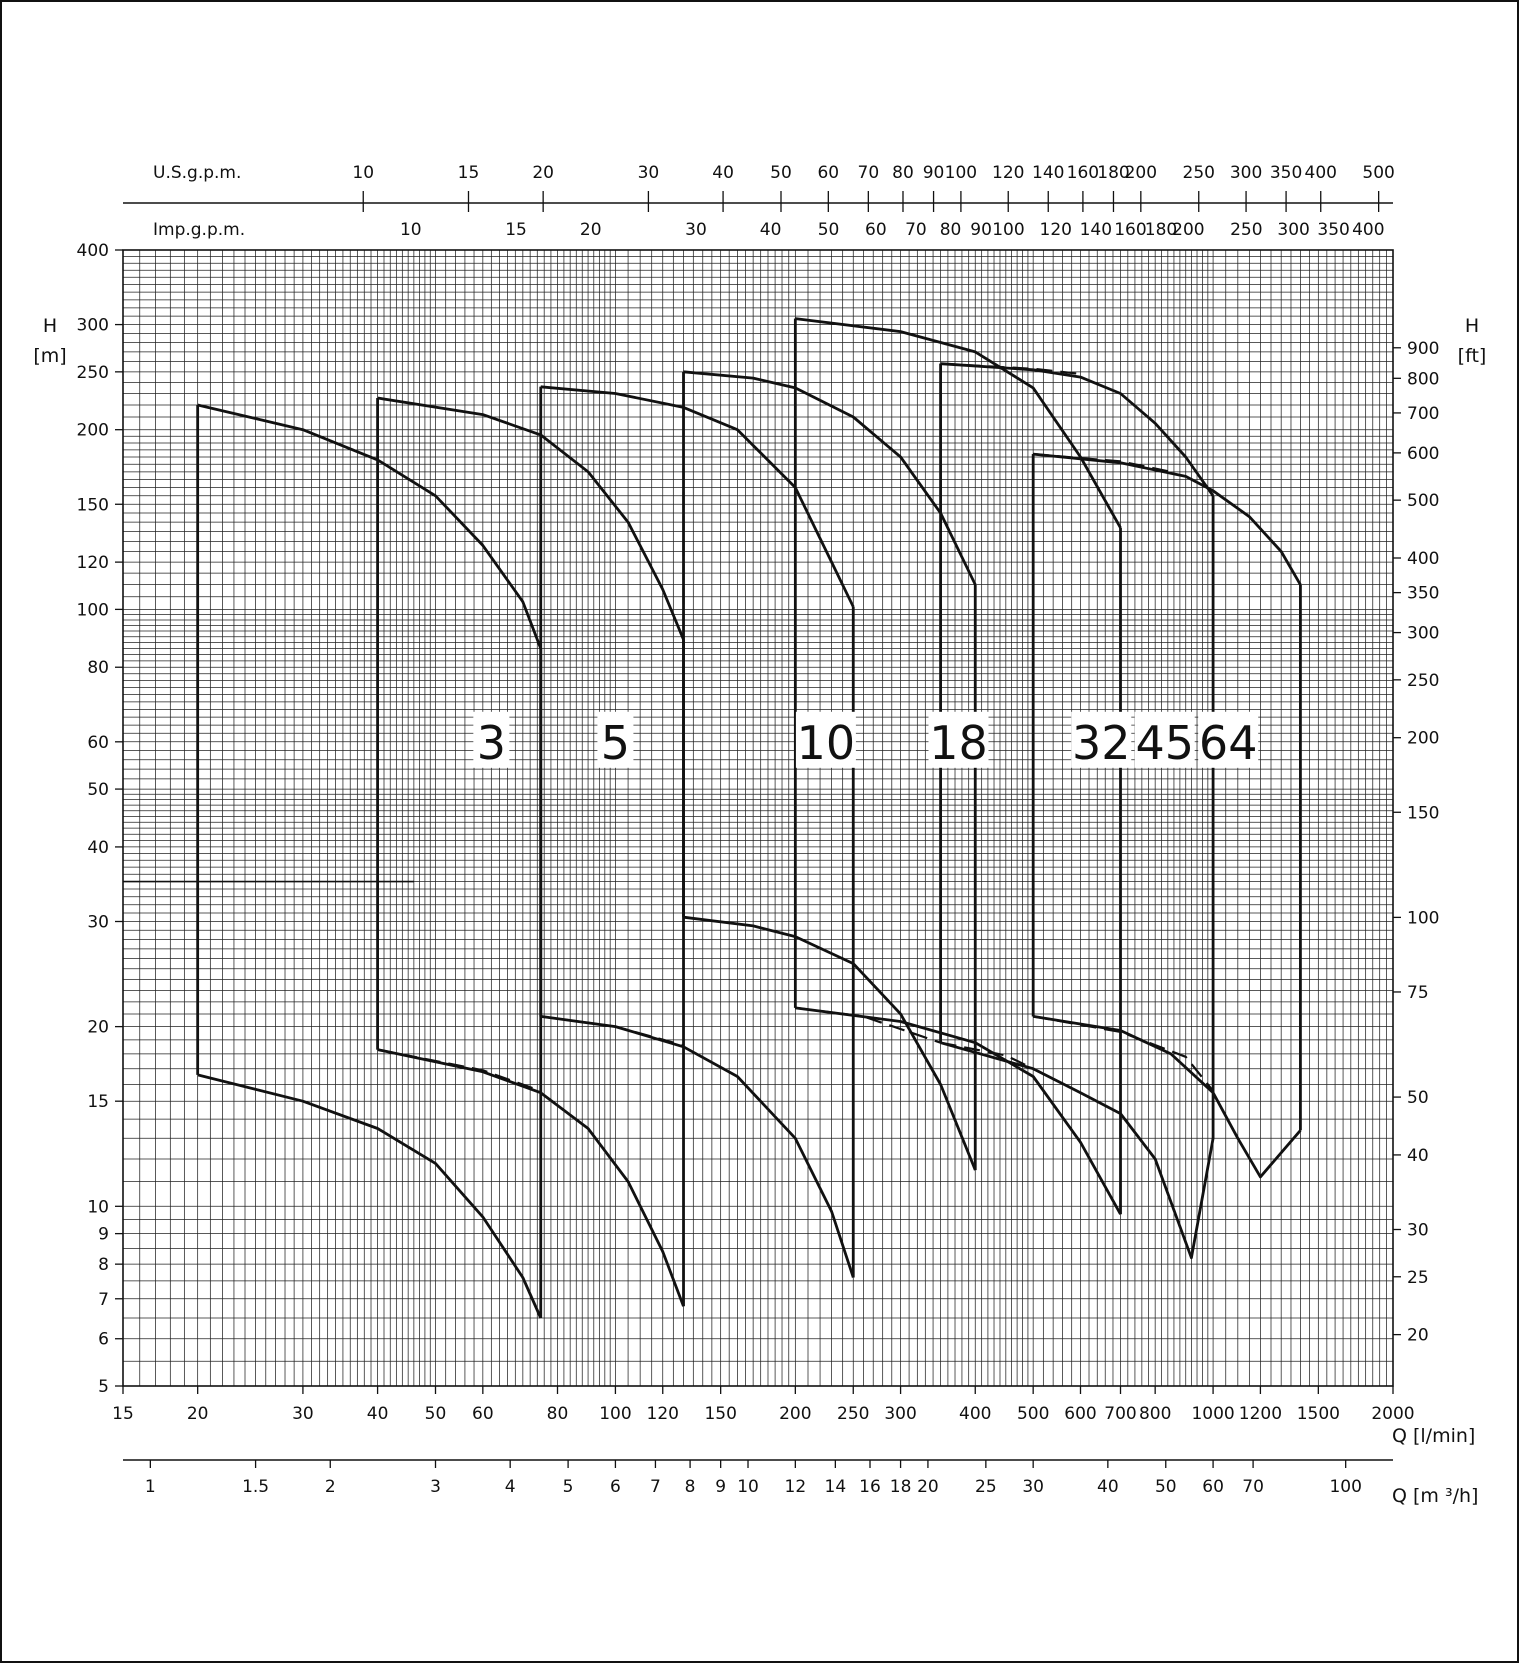  What do you see at coordinates (1418, 1336) in the screenshot?
I see `y-right-tick-label: 20` at bounding box center [1418, 1336].